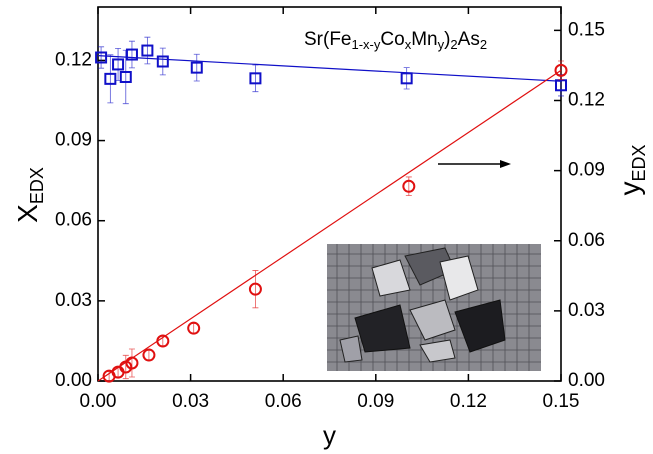 The width and height of the screenshot is (653, 454). I want to click on x-tick-label: 0.00, so click(98, 401).